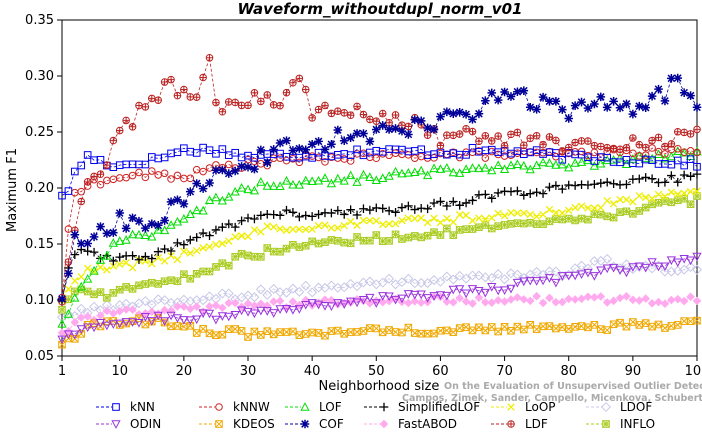  Describe the element at coordinates (39, 132) in the screenshot. I see `y-tick-label: 0.25` at that location.